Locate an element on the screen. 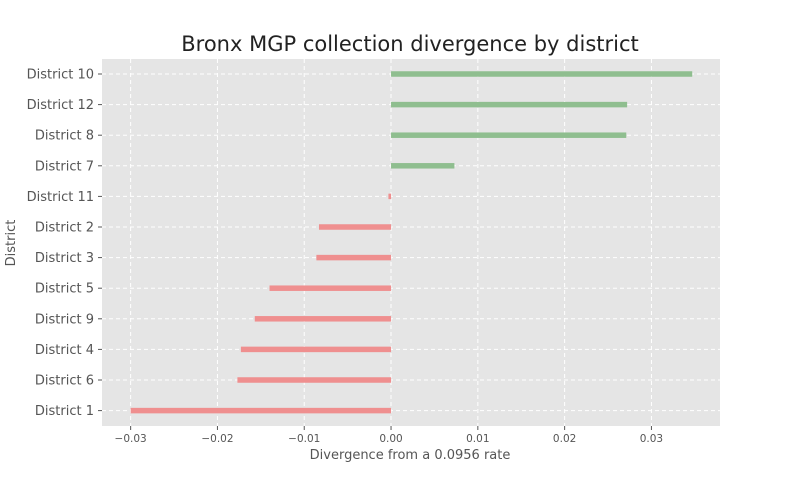 This screenshot has width=800, height=480. x-axis-label: Divergence from a 0.0956 rate is located at coordinates (410, 455).